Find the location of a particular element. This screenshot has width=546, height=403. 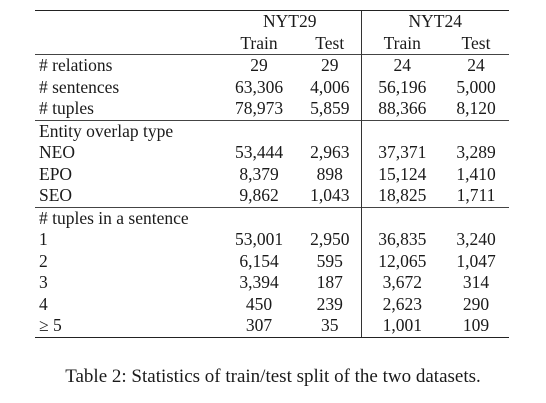

cell-value: 3,394 is located at coordinates (259, 282).